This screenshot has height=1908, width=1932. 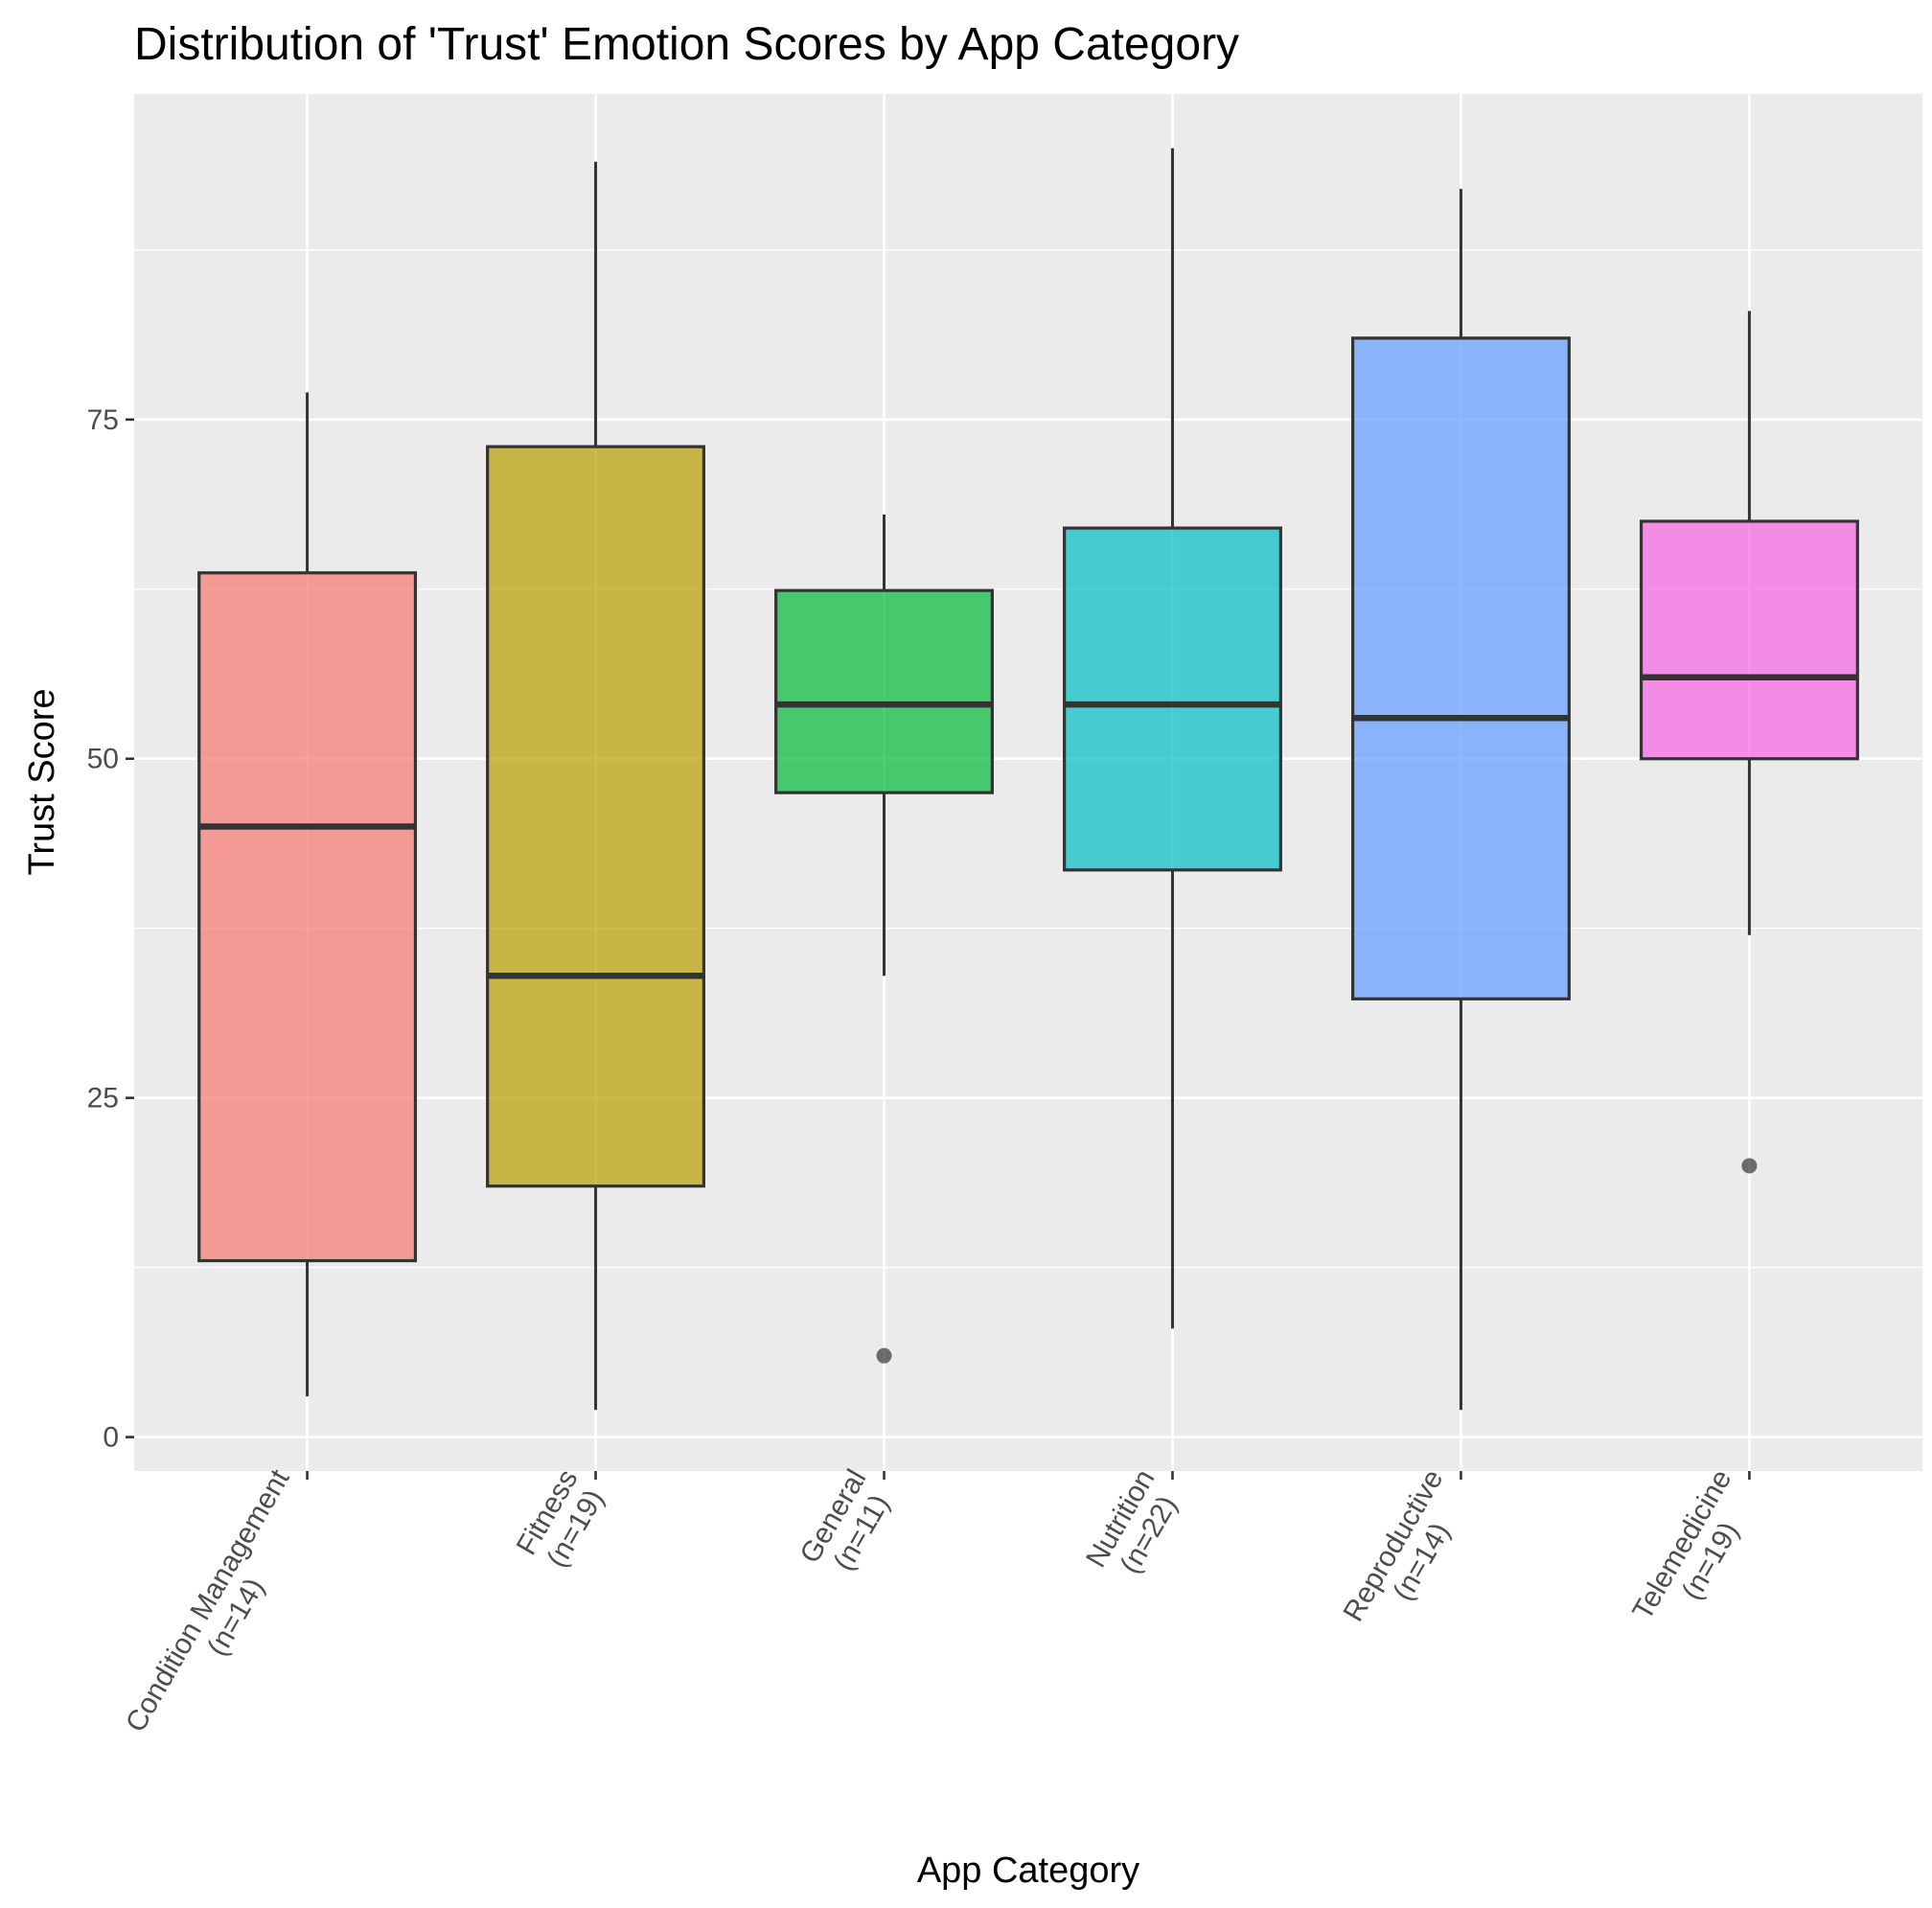 I want to click on box-general, so click(x=884, y=939).